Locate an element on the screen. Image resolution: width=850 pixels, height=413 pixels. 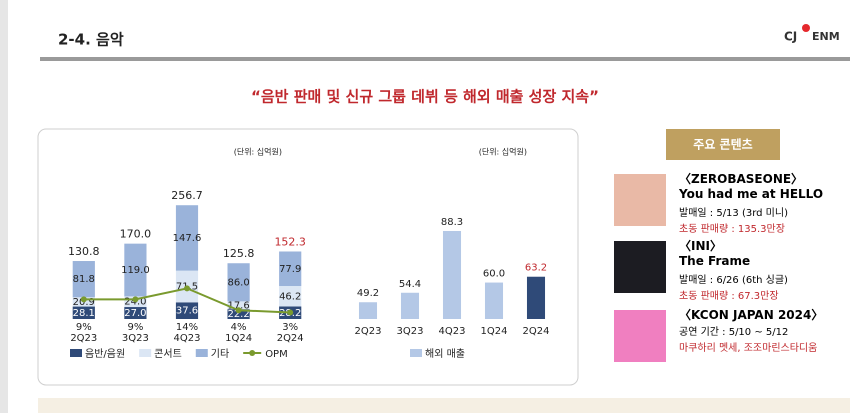
value-label: 86.0 is located at coordinates (238, 282).